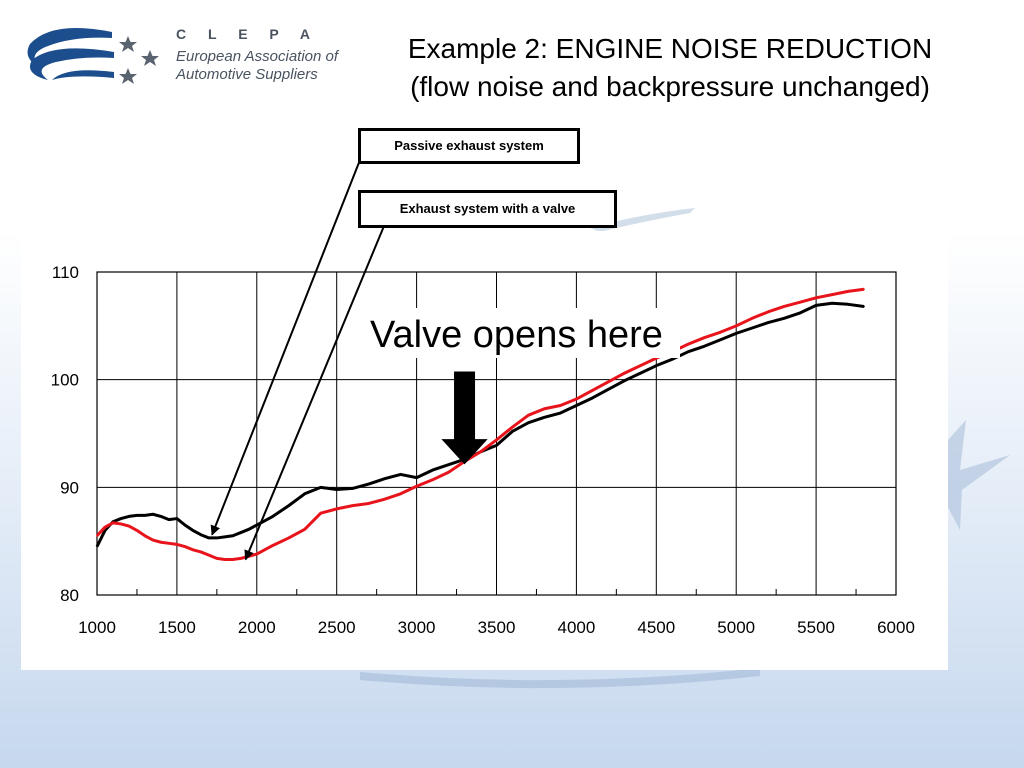 This screenshot has height=768, width=1024. I want to click on logo-subtitle-line1: European Association of, so click(257, 56).